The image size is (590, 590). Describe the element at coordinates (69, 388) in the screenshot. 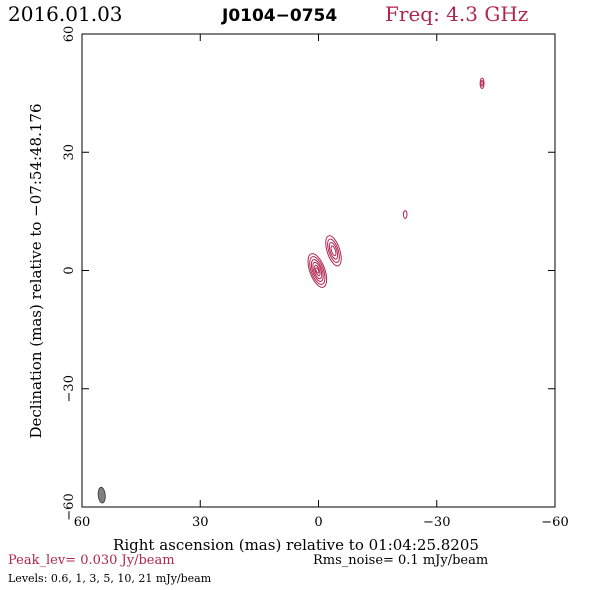

I see `y-tick-label: −30` at that location.